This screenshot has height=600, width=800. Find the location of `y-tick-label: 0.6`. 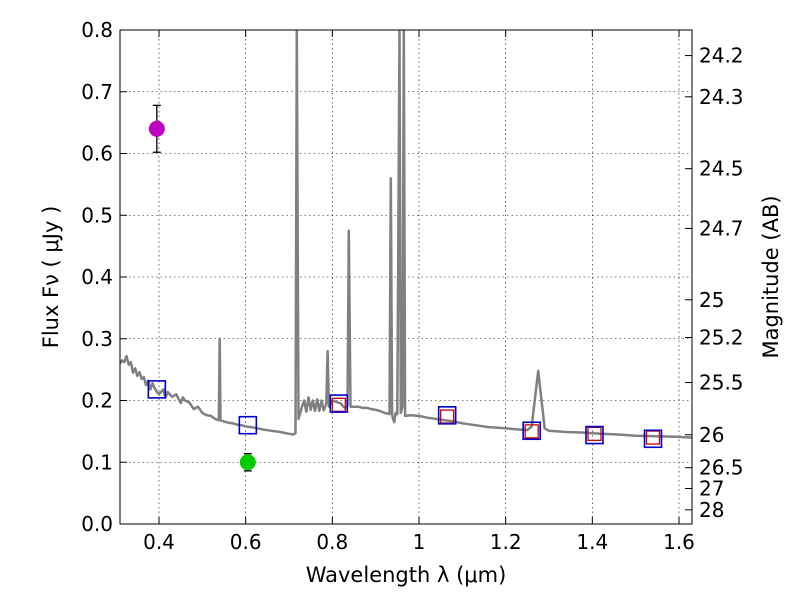

y-tick-label: 0.6 is located at coordinates (97, 154).